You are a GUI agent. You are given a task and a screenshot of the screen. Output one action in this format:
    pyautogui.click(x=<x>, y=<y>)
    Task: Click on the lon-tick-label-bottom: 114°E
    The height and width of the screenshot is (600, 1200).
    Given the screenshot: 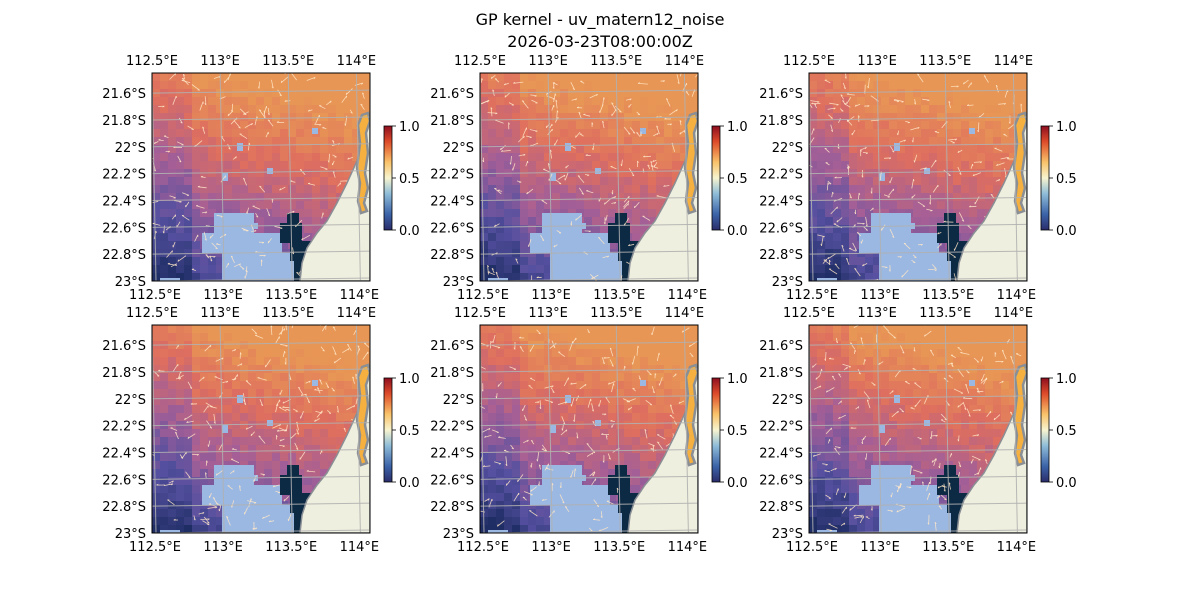 What is the action you would take?
    pyautogui.click(x=688, y=295)
    